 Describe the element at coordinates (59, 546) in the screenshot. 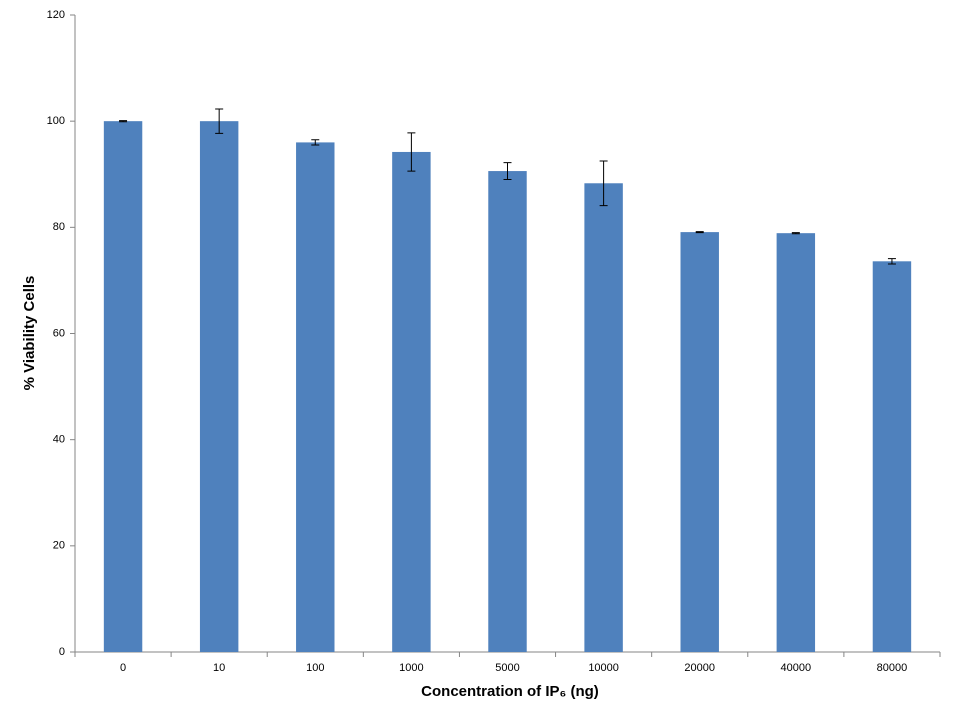

I see `y-tick-label: 20` at that location.